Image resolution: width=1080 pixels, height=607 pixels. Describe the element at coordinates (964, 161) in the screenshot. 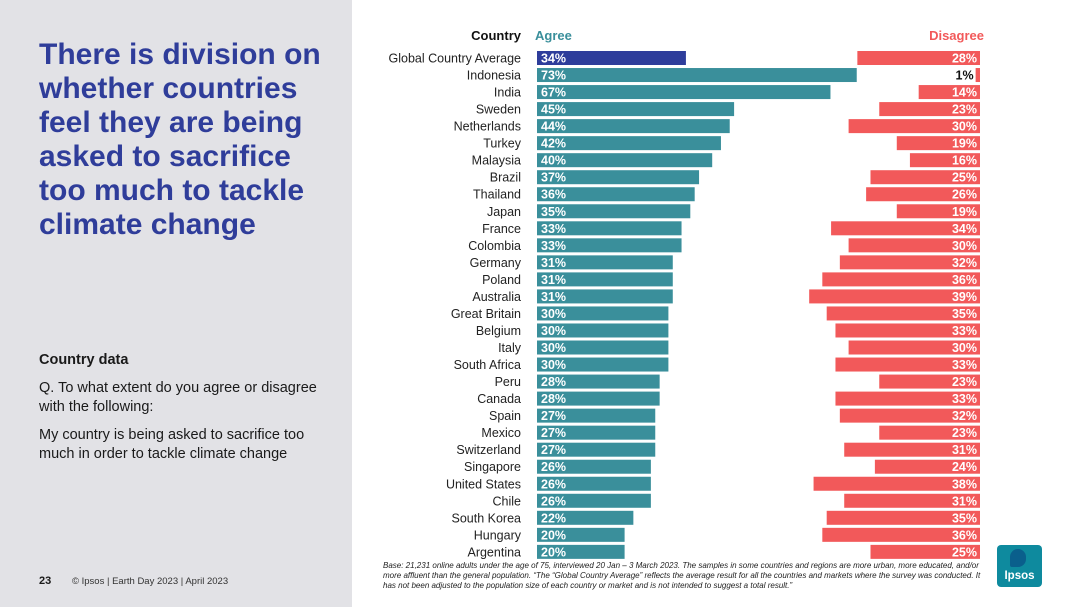

I see `disagree-value-label: 16%` at that location.